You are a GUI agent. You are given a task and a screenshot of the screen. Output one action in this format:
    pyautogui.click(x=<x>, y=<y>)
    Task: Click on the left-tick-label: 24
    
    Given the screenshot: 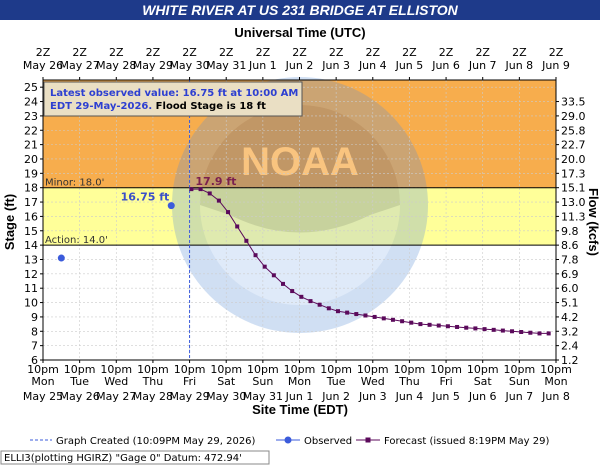 What is the action you would take?
    pyautogui.click(x=31, y=102)
    